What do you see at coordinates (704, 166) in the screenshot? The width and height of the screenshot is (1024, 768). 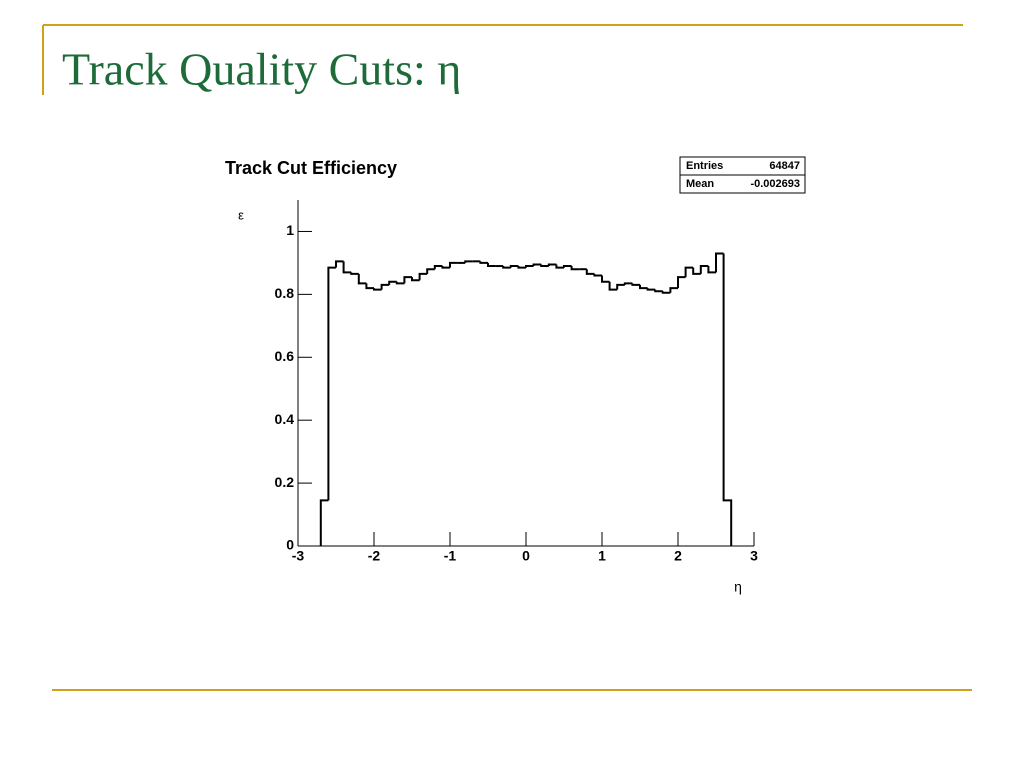 I see `stats-label: Entries` at bounding box center [704, 166].